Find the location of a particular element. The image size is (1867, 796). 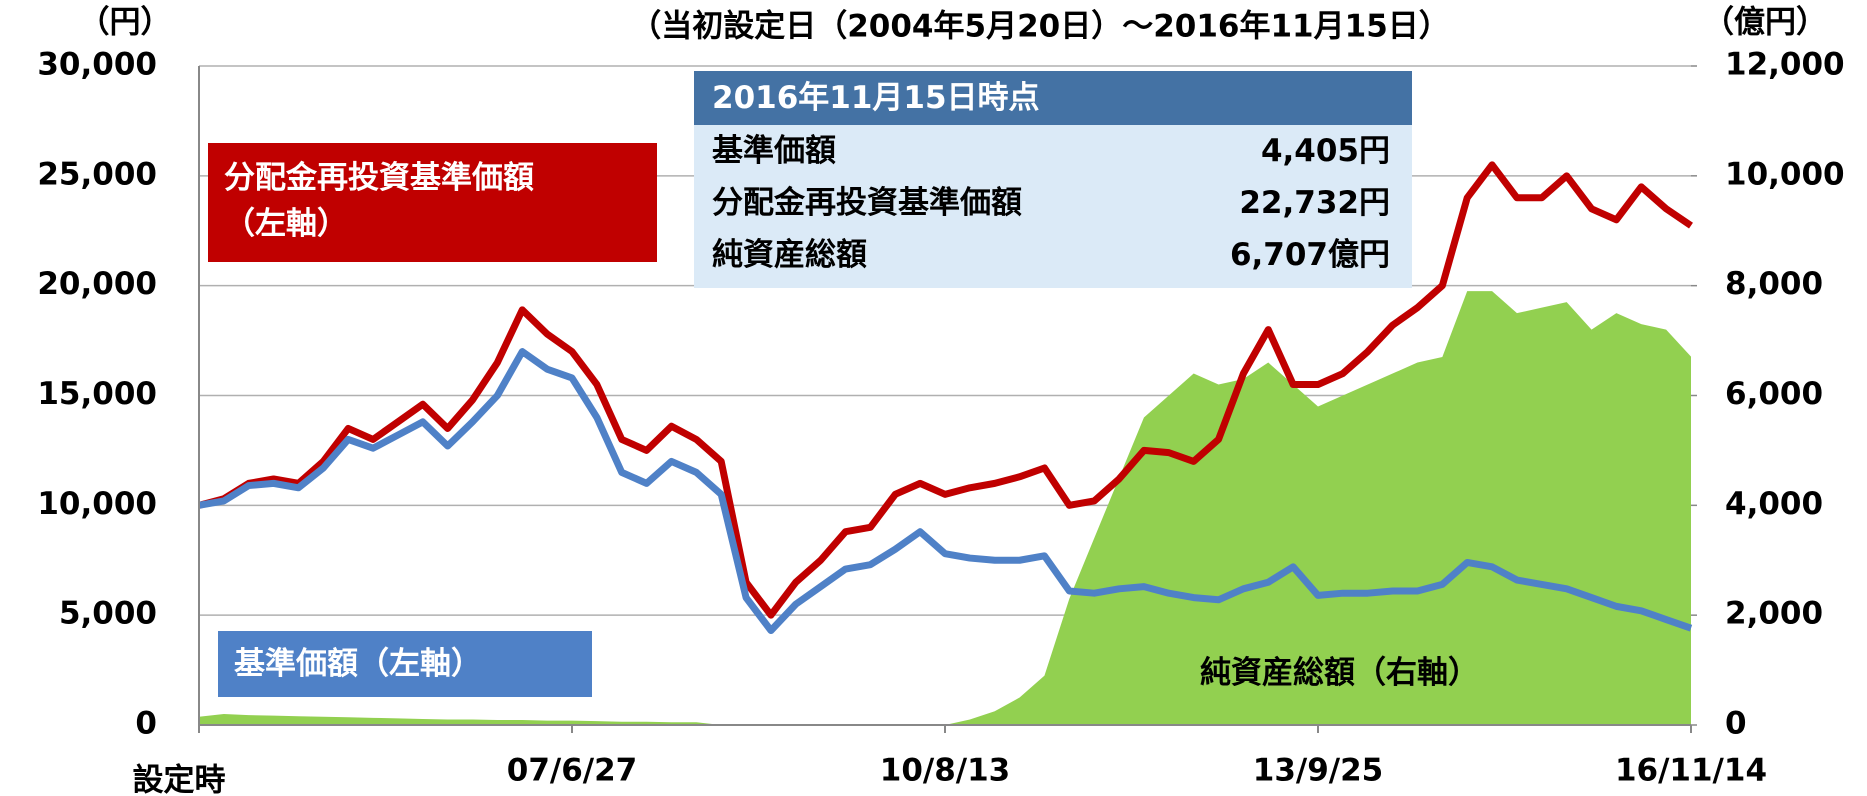

x-tick-label: 16/11/14 is located at coordinates (1691, 771).